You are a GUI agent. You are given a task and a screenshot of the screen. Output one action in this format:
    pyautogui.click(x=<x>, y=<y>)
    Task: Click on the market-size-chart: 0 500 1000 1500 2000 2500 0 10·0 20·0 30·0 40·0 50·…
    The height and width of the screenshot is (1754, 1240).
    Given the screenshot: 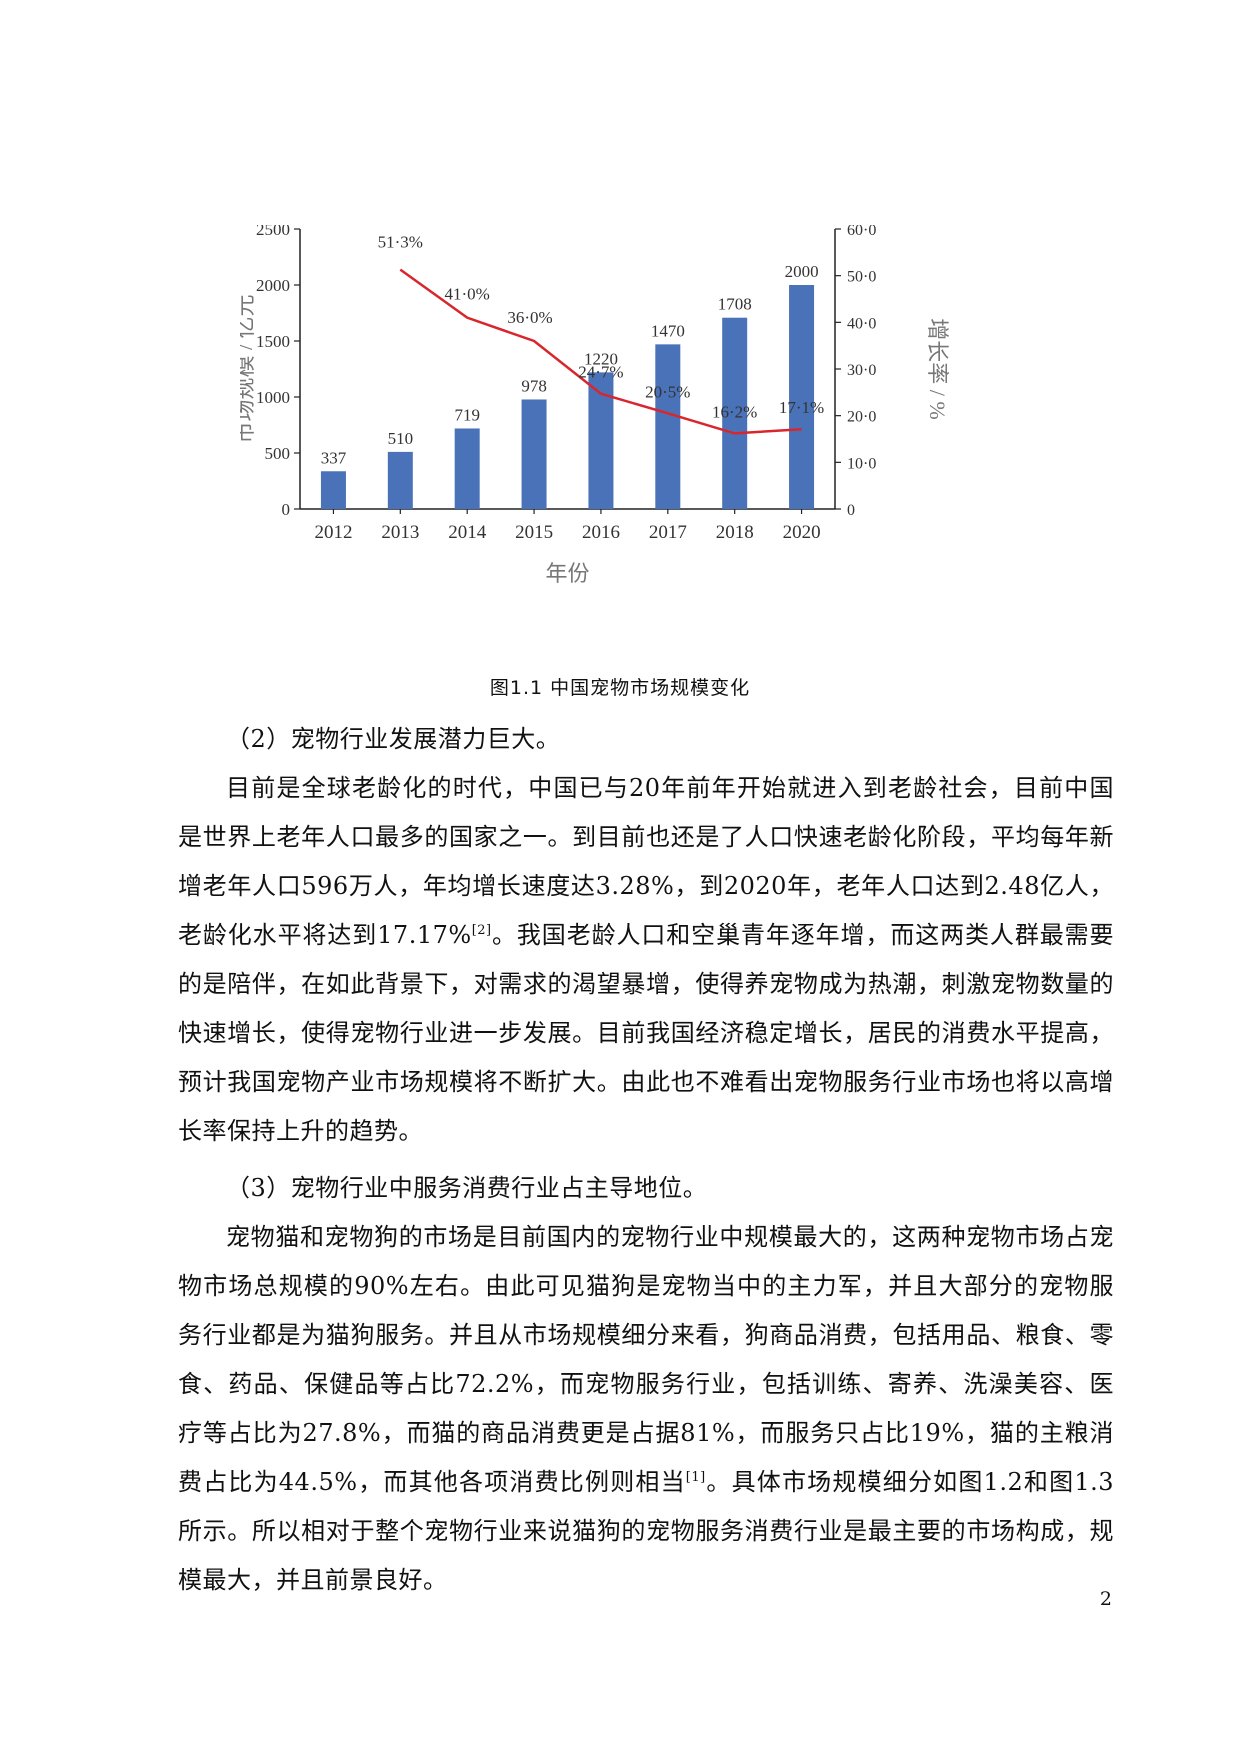 What is the action you would take?
    pyautogui.click(x=595, y=405)
    